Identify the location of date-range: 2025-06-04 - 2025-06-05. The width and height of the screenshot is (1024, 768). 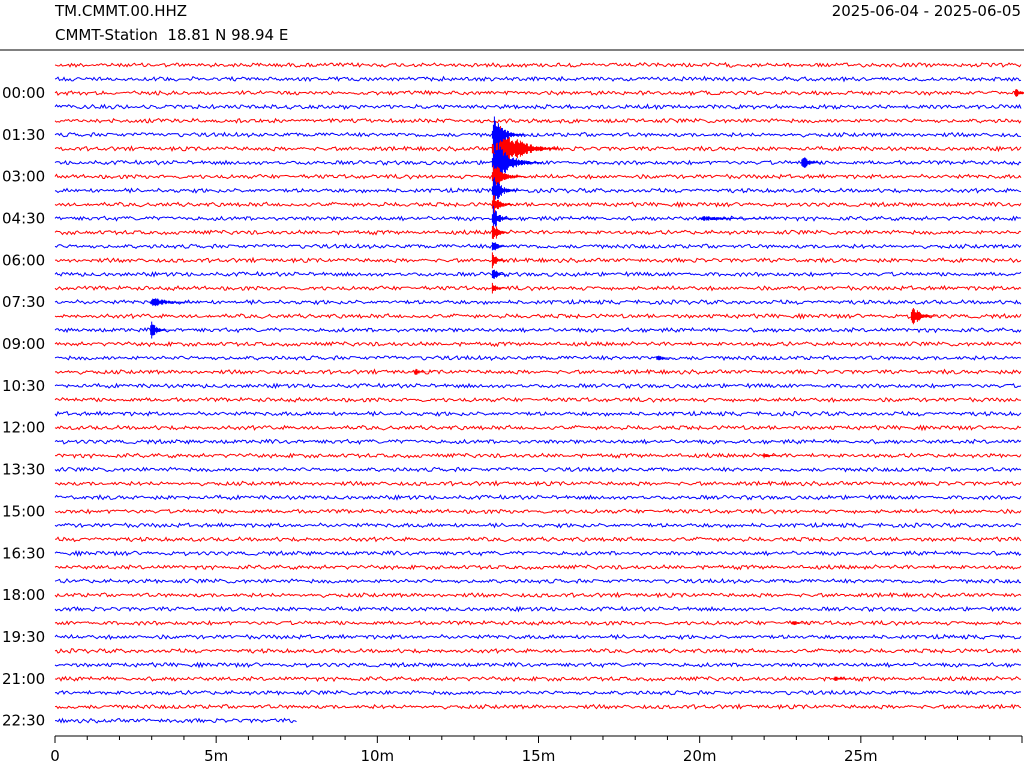
(926, 11).